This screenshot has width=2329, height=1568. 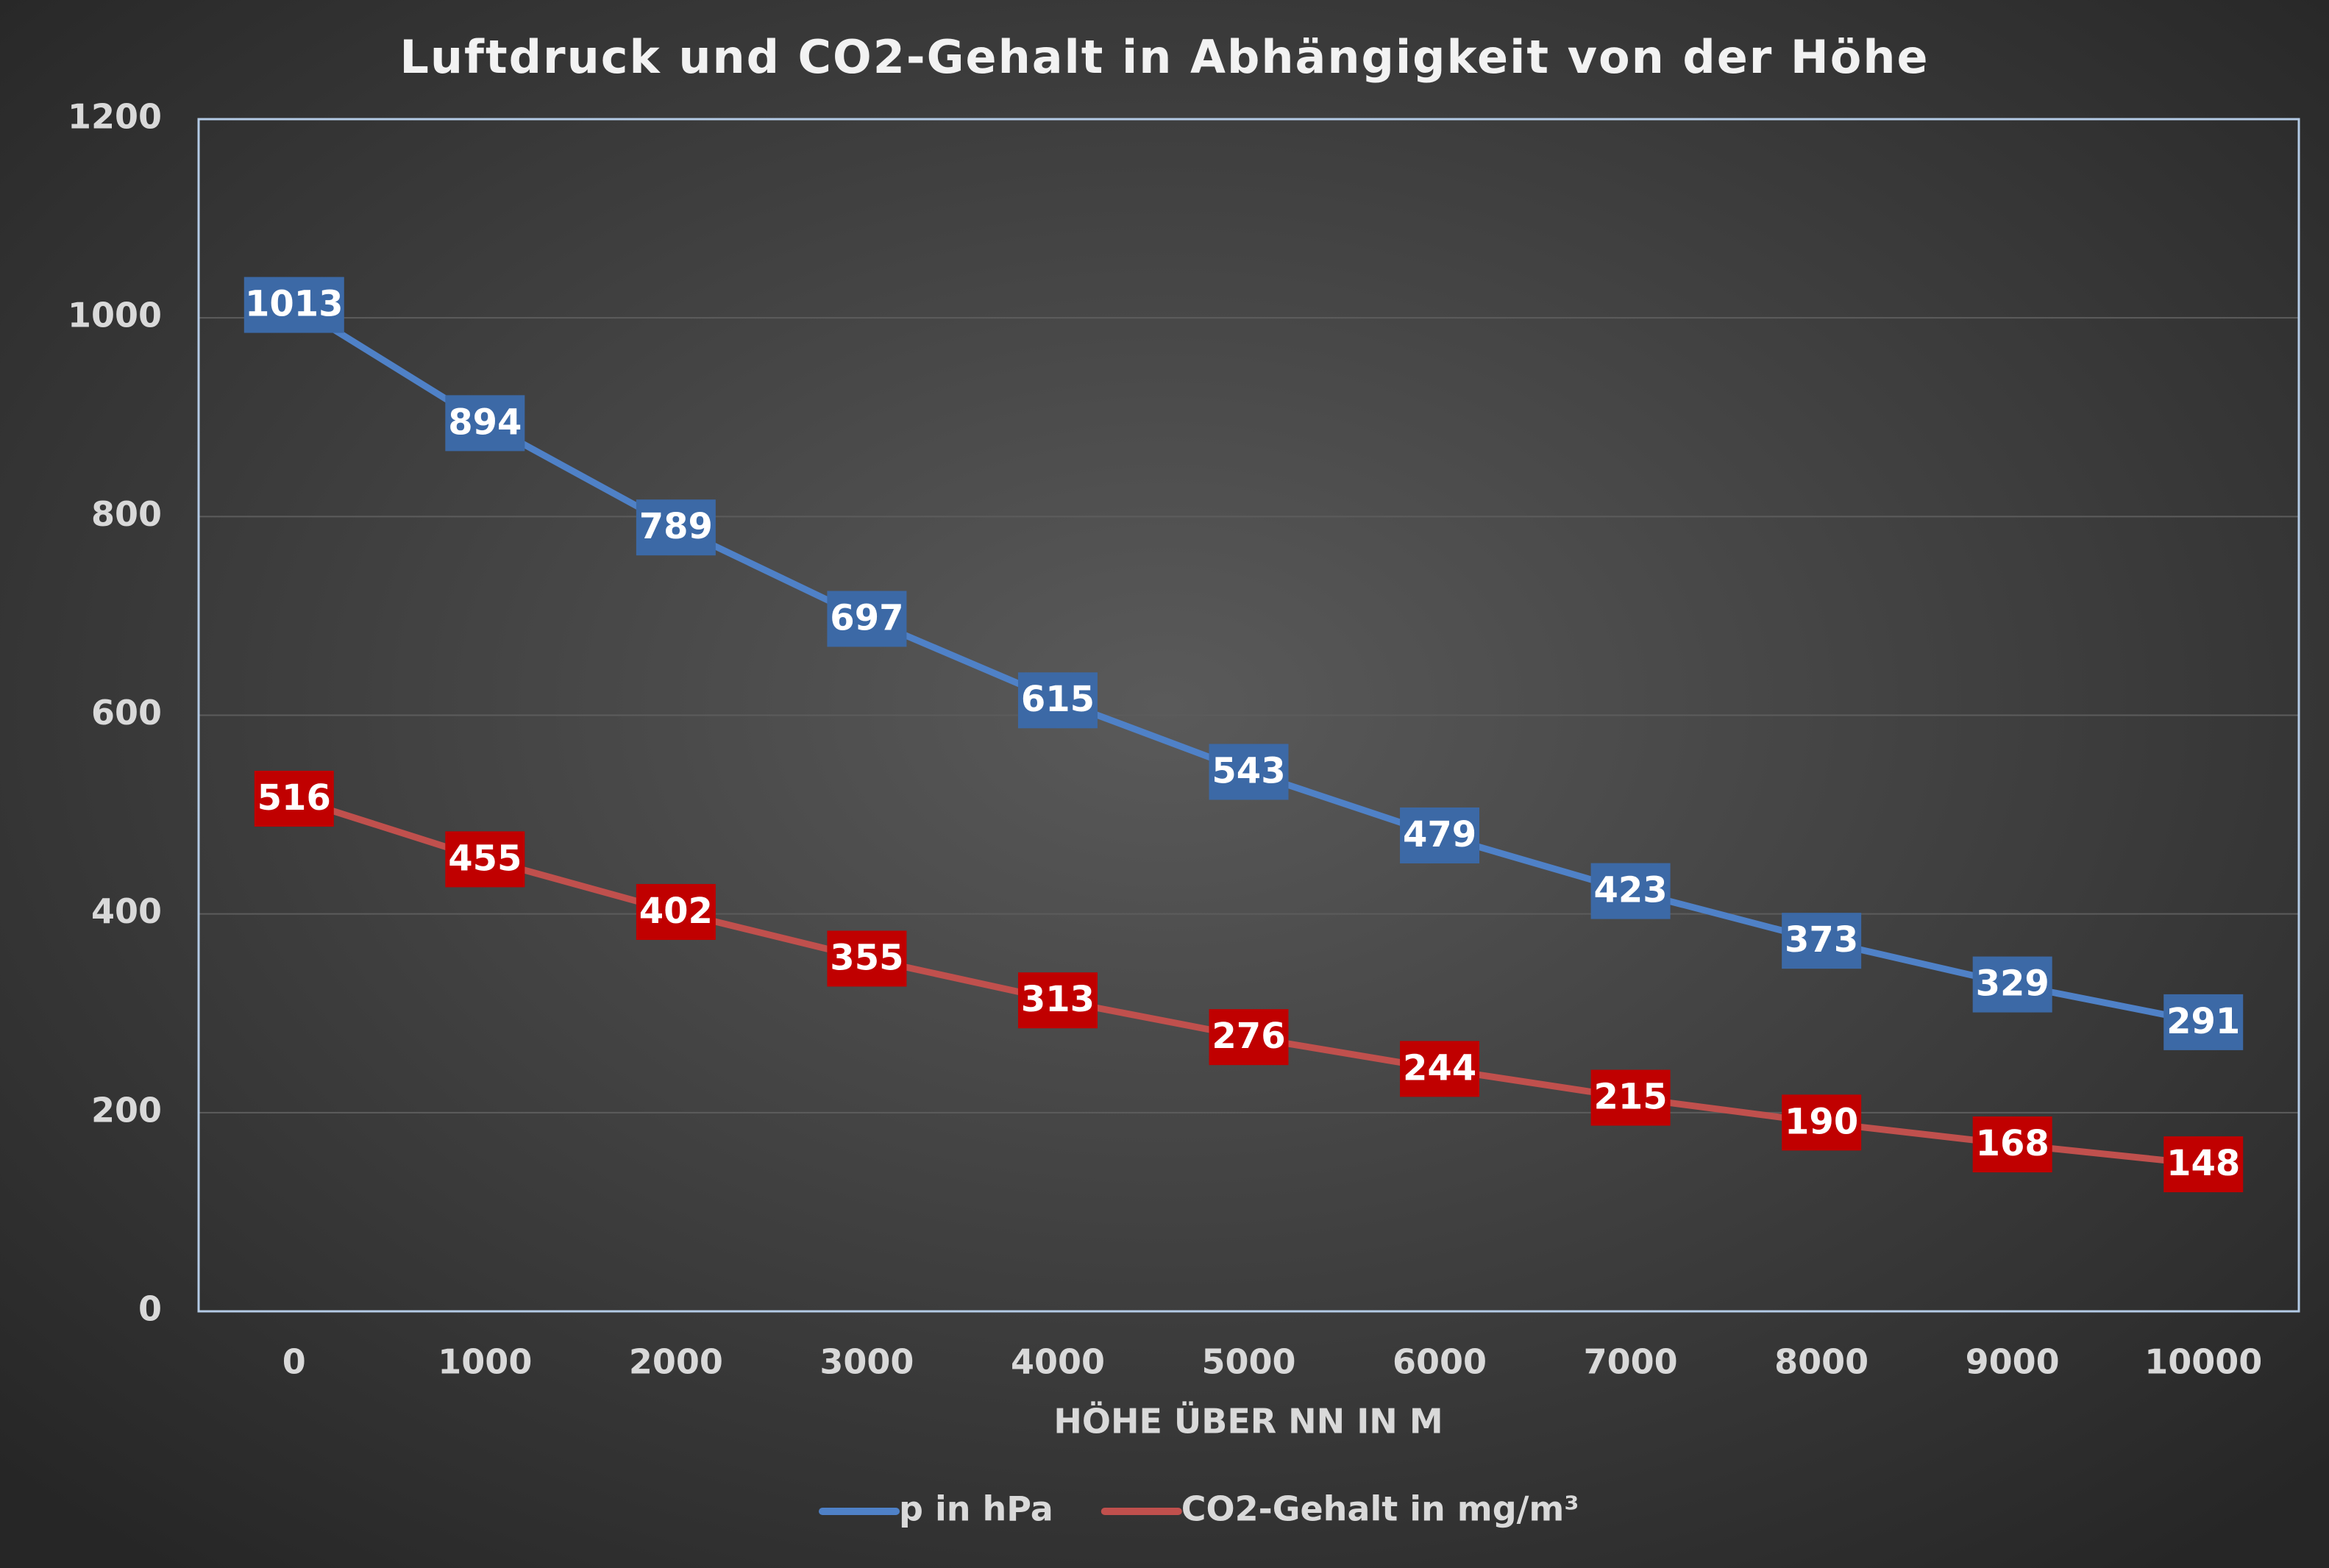 I want to click on data-label: 313, so click(x=1057, y=1000).